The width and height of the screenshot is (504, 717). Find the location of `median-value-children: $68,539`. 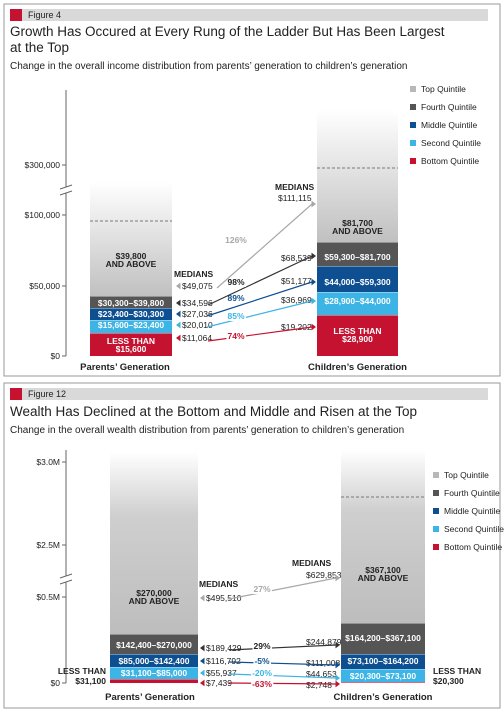

median-value-children: $68,539 is located at coordinates (296, 258).